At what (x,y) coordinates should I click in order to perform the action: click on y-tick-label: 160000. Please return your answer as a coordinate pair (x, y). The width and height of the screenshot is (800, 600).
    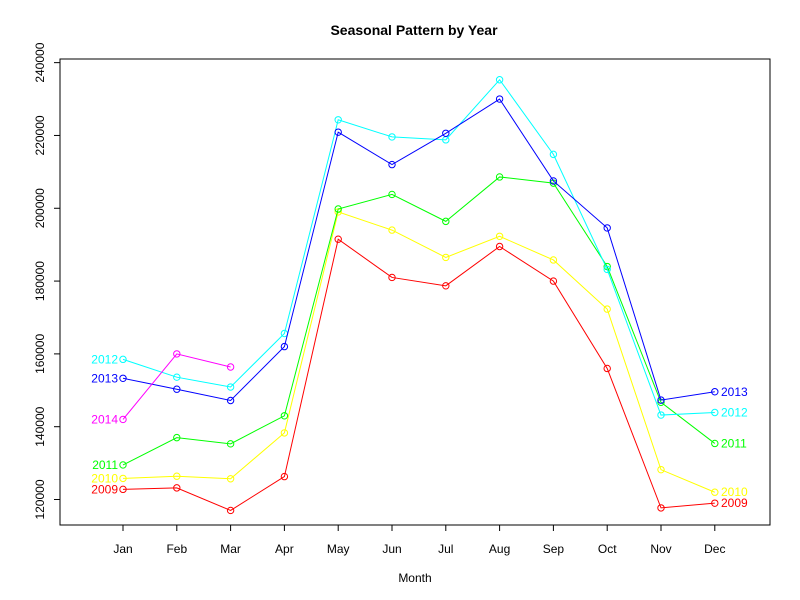
    Looking at the image, I should click on (40, 354).